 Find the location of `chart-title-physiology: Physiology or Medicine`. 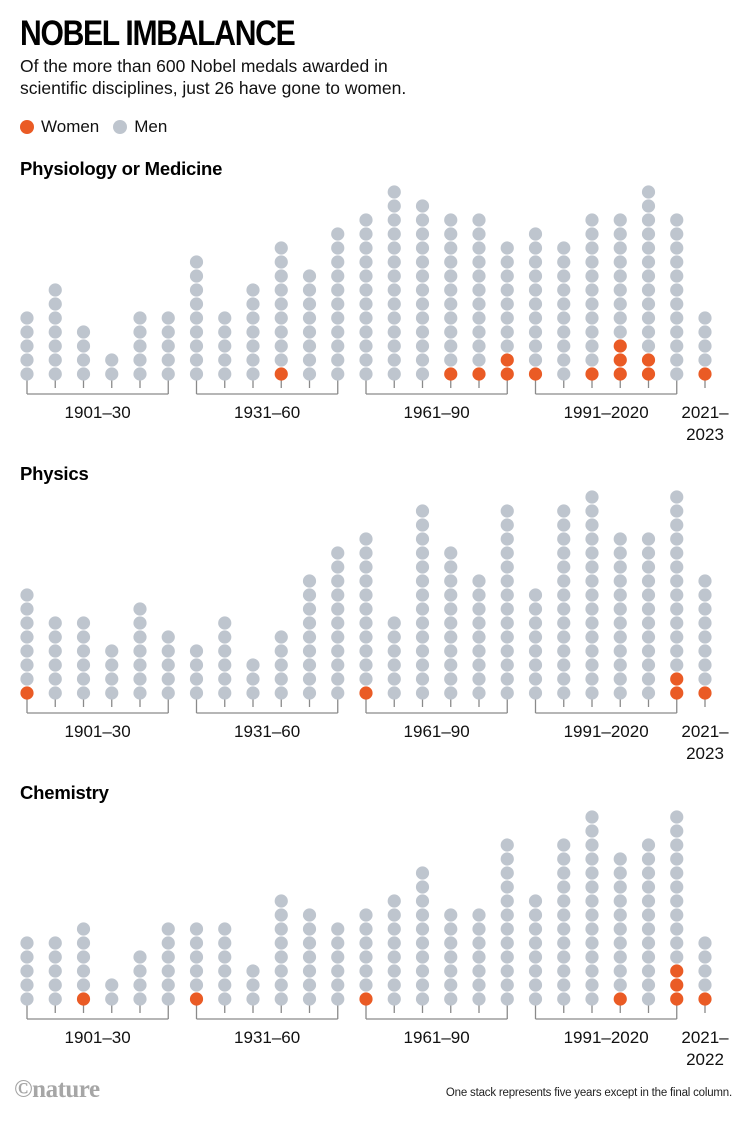

chart-title-physiology: Physiology or Medicine is located at coordinates (121, 168).